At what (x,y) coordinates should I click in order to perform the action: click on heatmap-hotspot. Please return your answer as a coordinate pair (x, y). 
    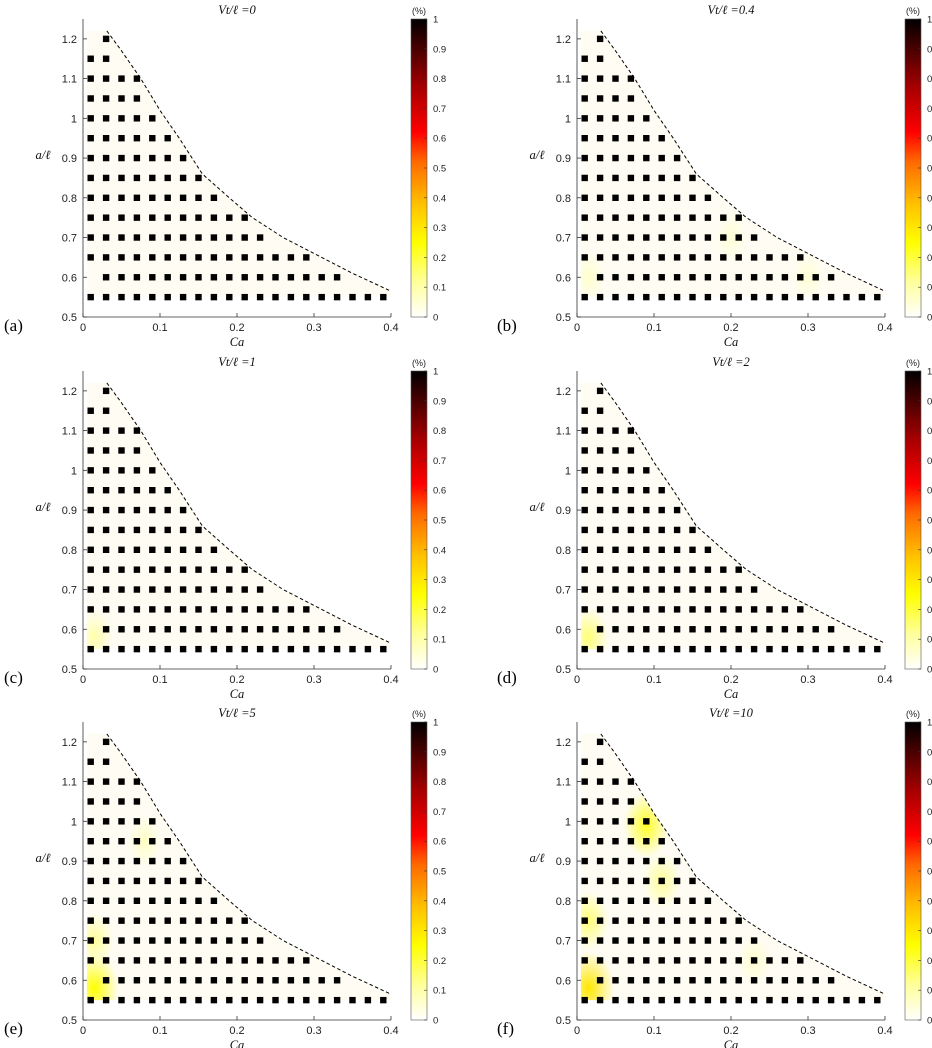
    Looking at the image, I should click on (100, 940).